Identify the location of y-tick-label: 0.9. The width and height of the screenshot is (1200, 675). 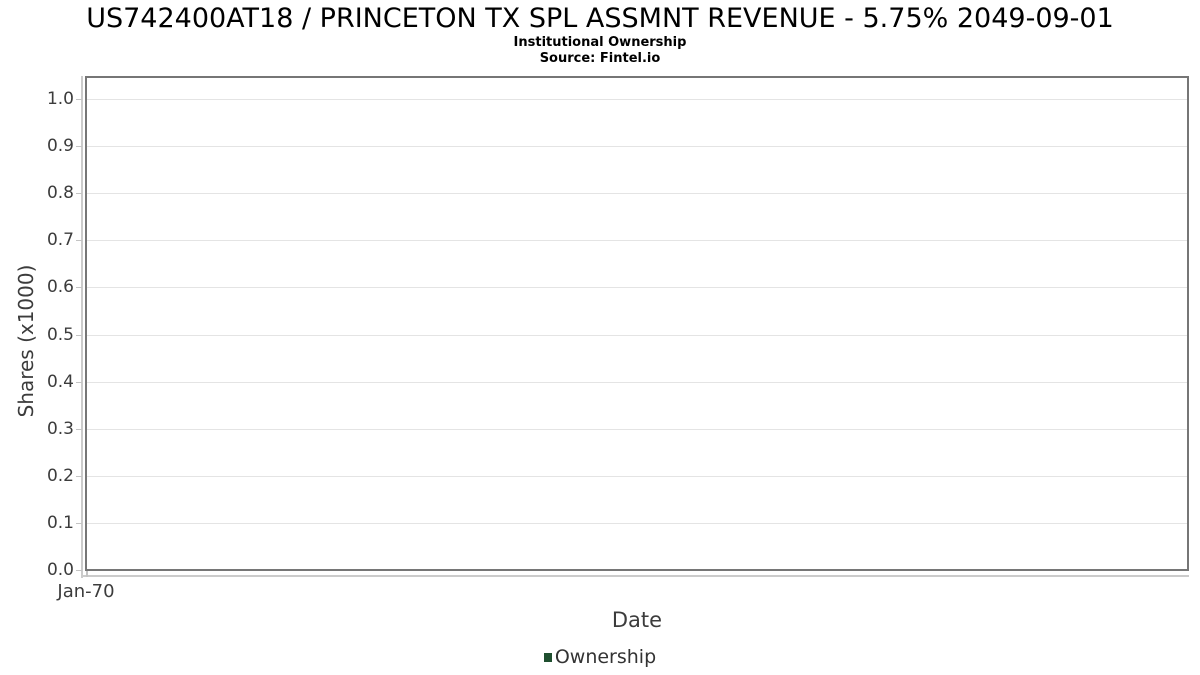
(60, 146).